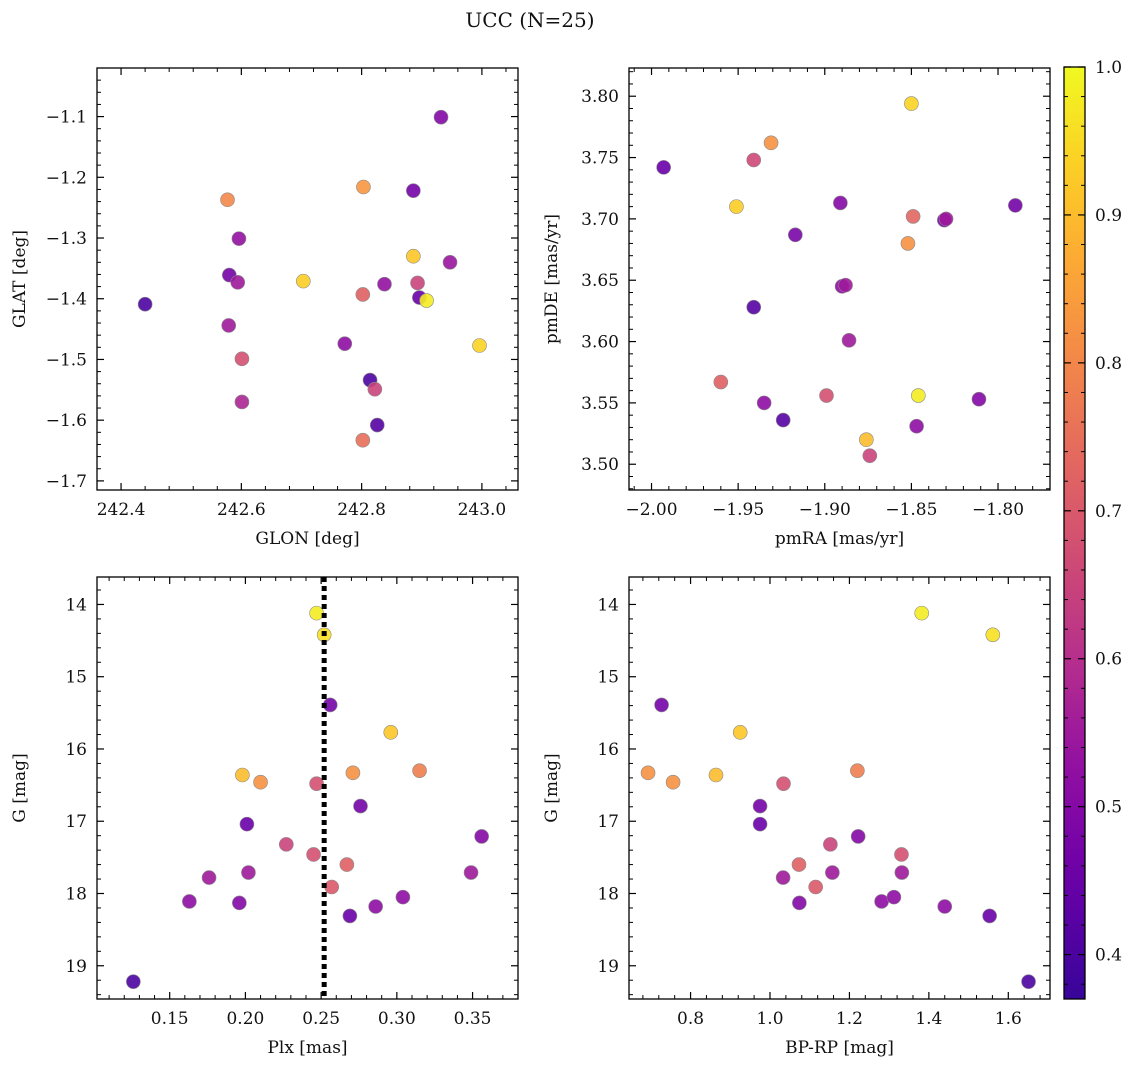 The height and width of the screenshot is (1071, 1136). What do you see at coordinates (361, 510) in the screenshot?
I see `x-tick-label: 242.8` at bounding box center [361, 510].